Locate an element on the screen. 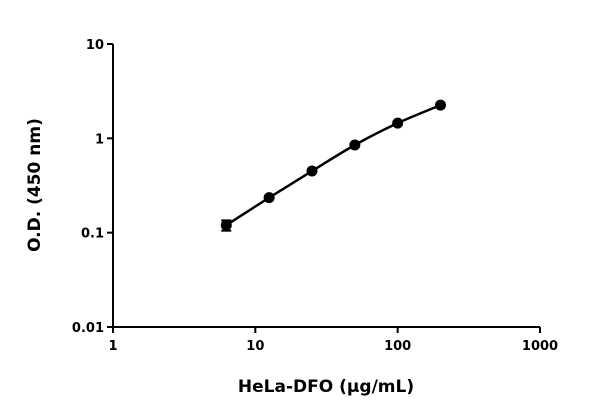 The height and width of the screenshot is (419, 600). x-tick-label: 1 is located at coordinates (112, 346).